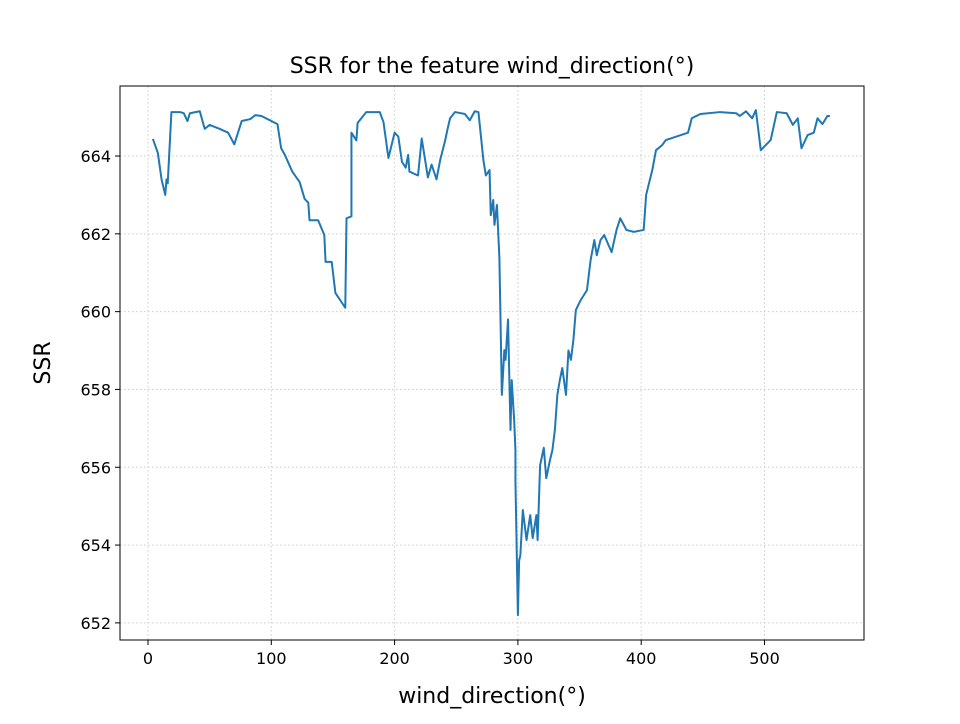  Describe the element at coordinates (764, 658) in the screenshot. I see `x-tick-label: 500` at that location.